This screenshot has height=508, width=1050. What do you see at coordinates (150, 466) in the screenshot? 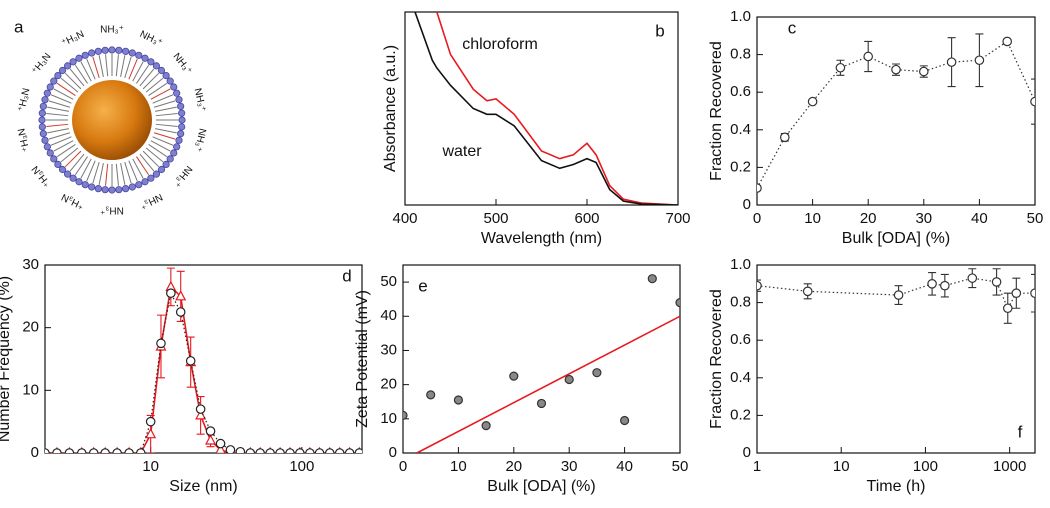
I see `x-tick-label: 10` at bounding box center [150, 466].